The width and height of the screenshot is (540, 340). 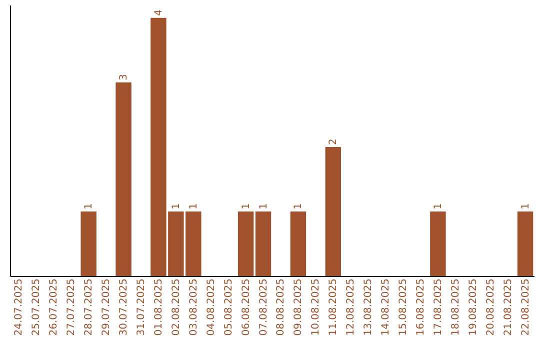 I want to click on data-label: 4, so click(x=158, y=13).